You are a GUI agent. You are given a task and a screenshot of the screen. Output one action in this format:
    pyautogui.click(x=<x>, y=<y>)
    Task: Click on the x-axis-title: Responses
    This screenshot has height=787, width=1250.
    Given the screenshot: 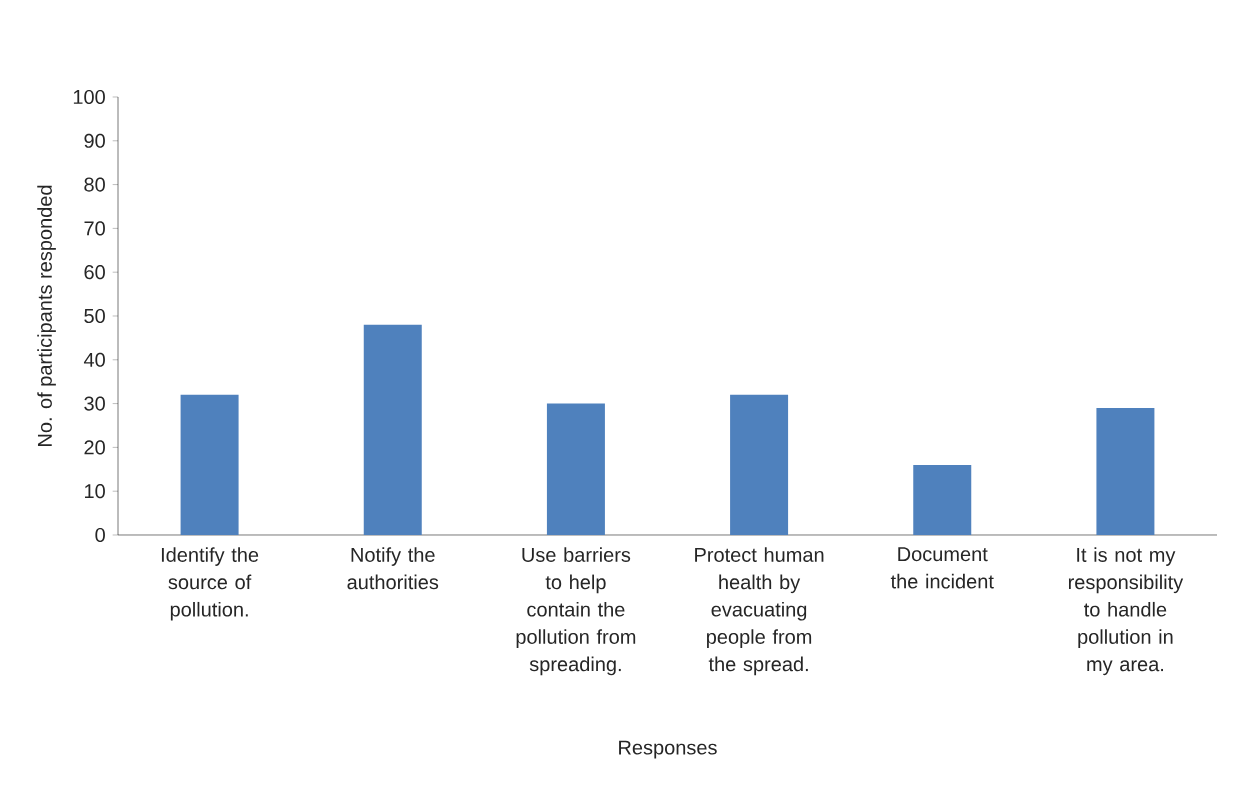 What is the action you would take?
    pyautogui.click(x=668, y=749)
    